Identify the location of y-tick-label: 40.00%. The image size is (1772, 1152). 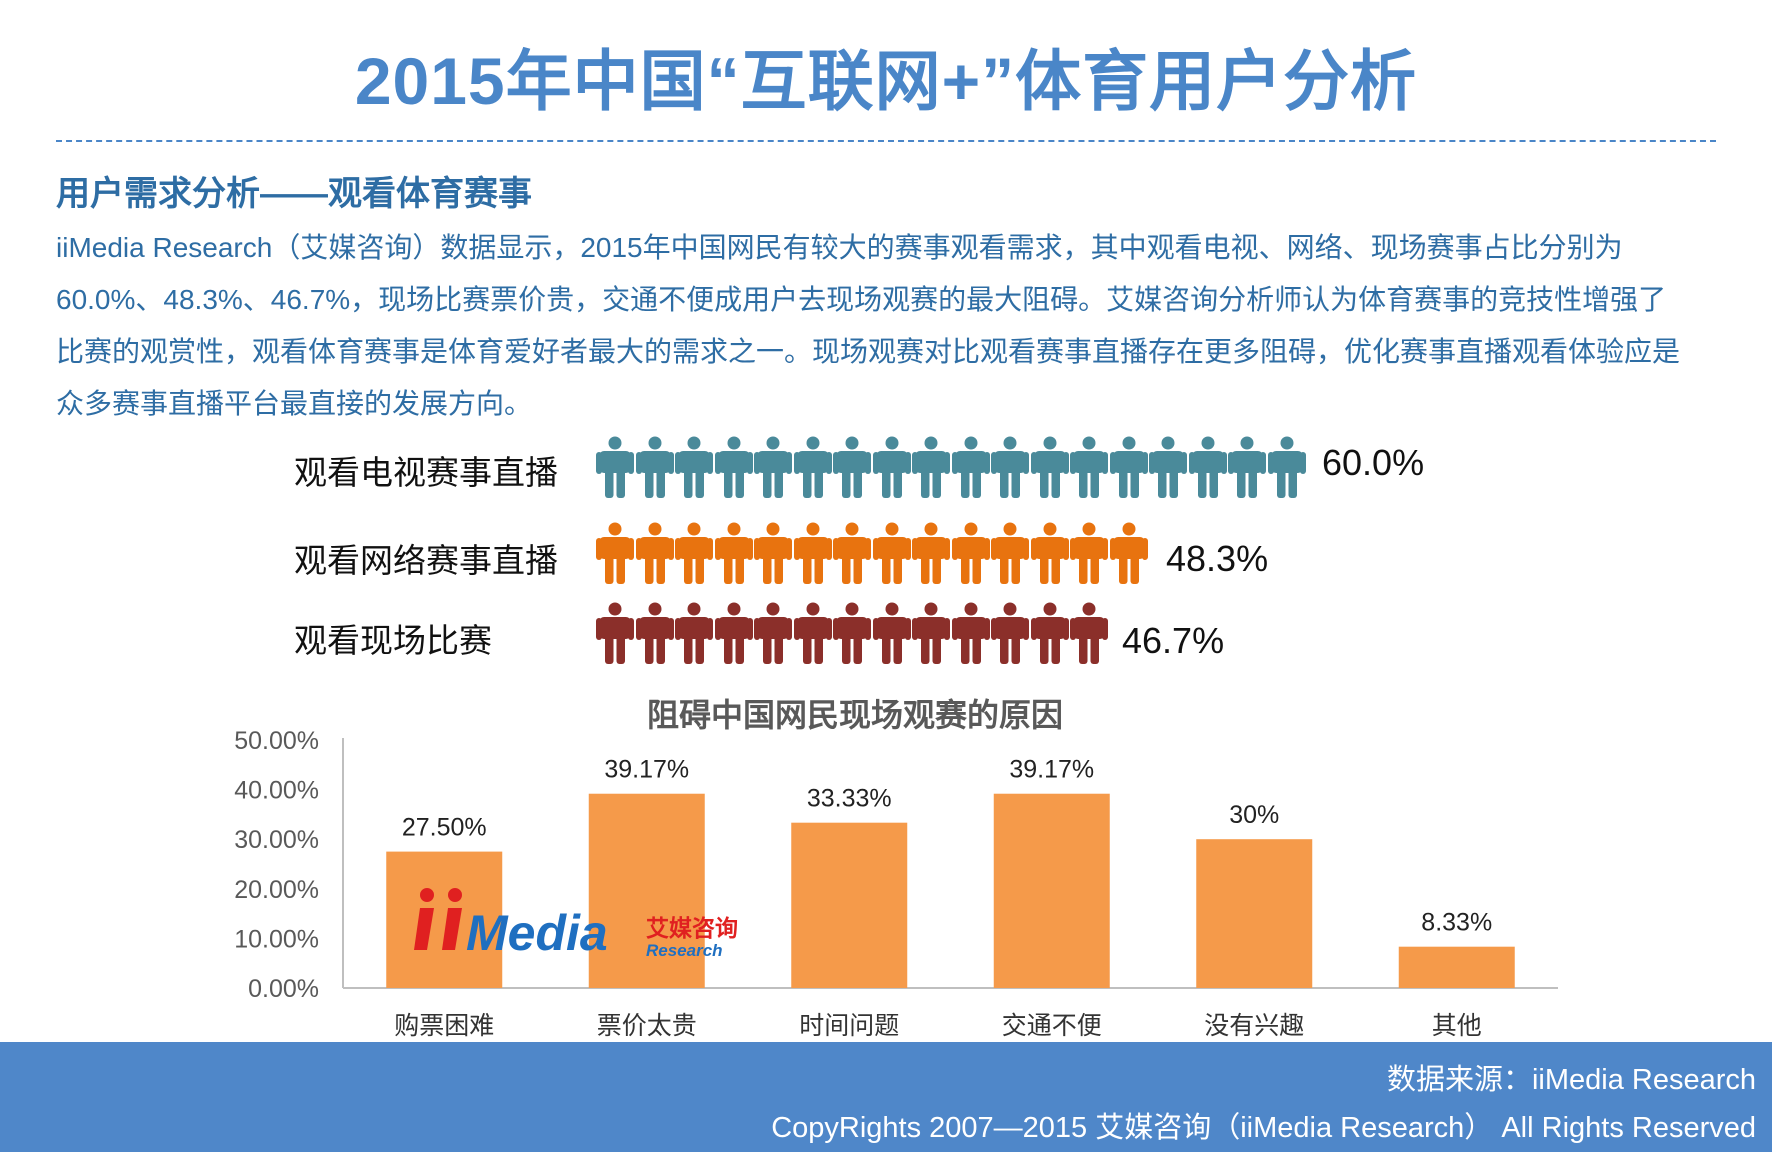
(276, 791).